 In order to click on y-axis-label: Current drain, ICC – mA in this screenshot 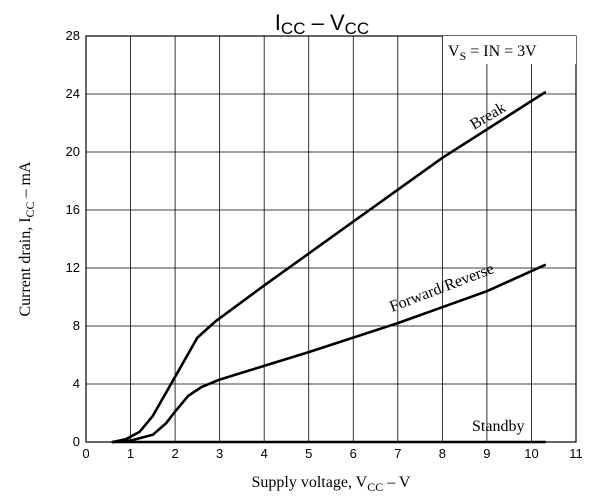, I will do `click(27, 239)`.